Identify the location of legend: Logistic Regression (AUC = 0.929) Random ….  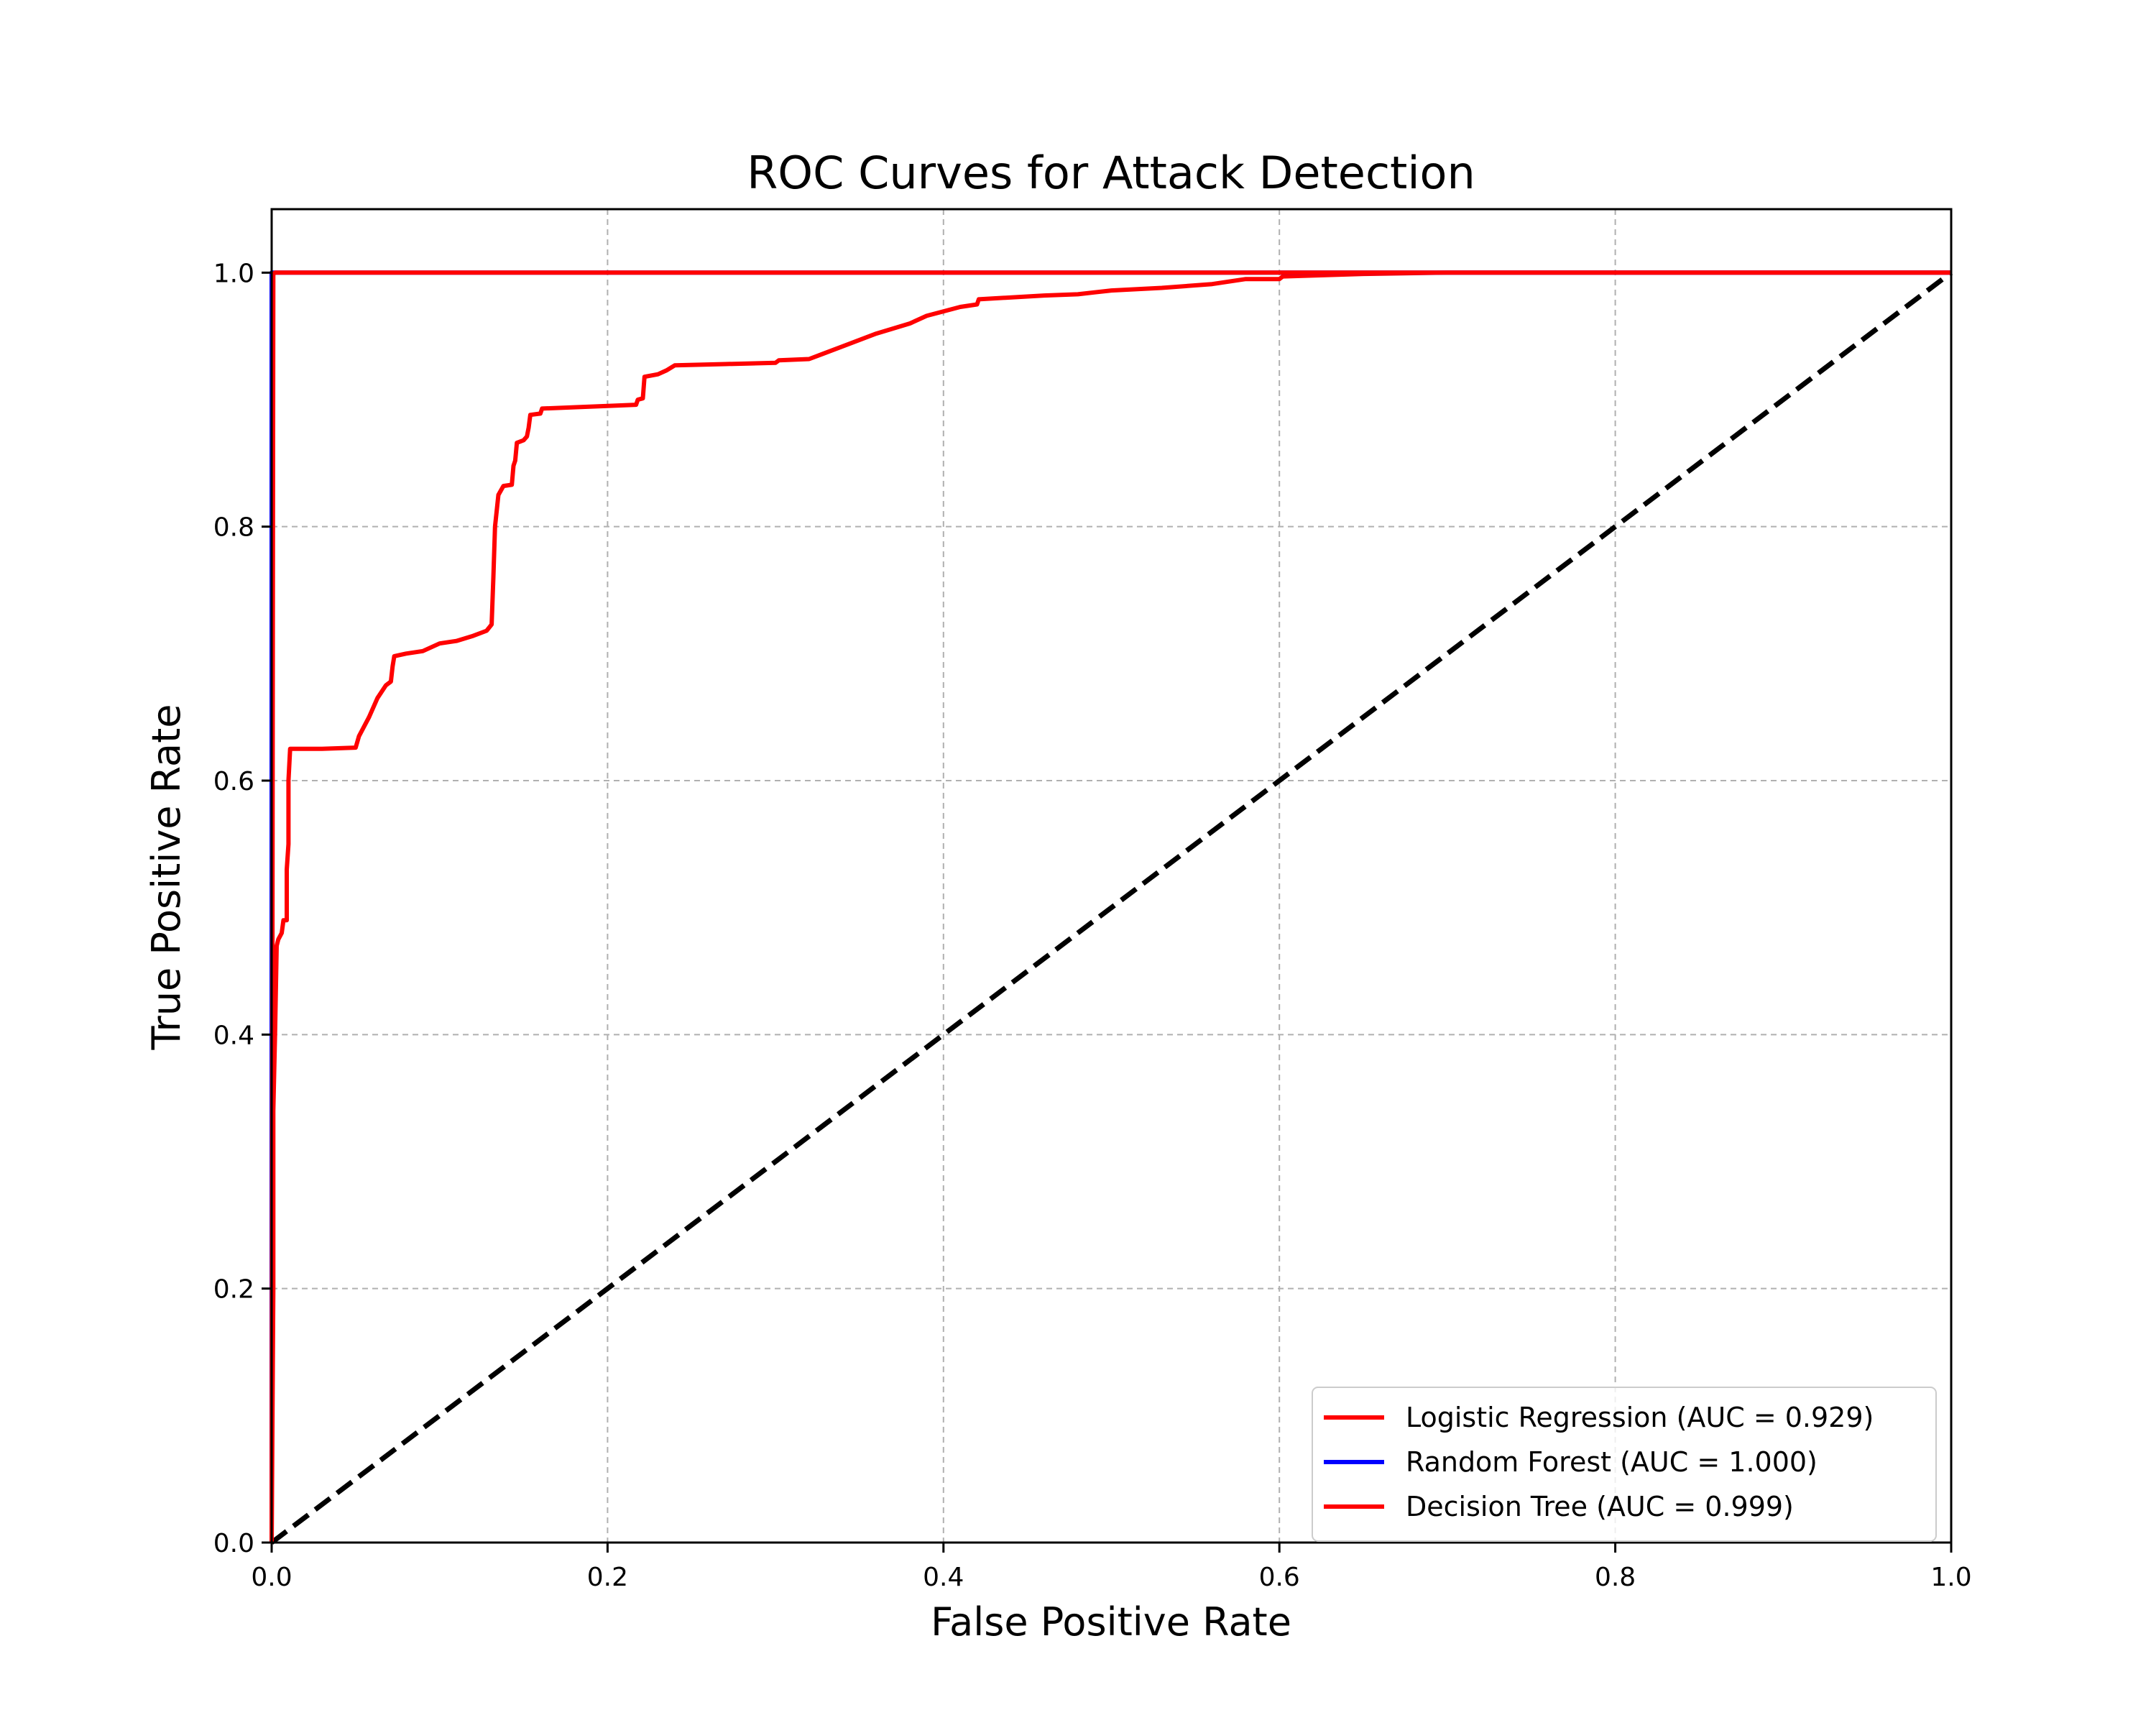
(1625, 1464).